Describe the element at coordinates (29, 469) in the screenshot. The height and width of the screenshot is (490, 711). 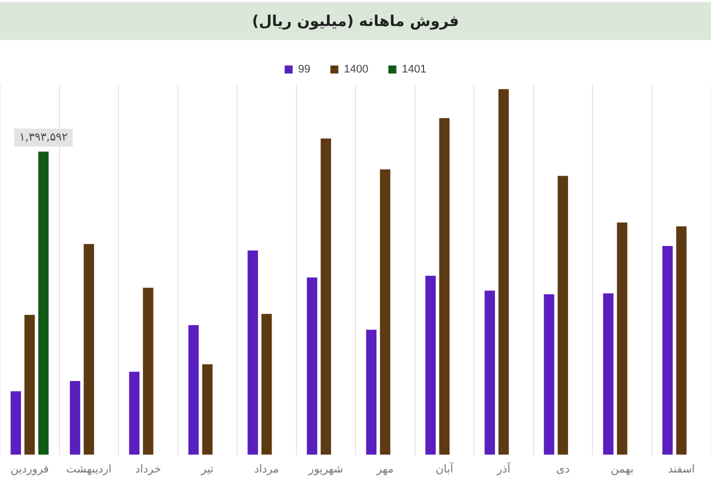
I see `x-tick-label: فروردین` at that location.